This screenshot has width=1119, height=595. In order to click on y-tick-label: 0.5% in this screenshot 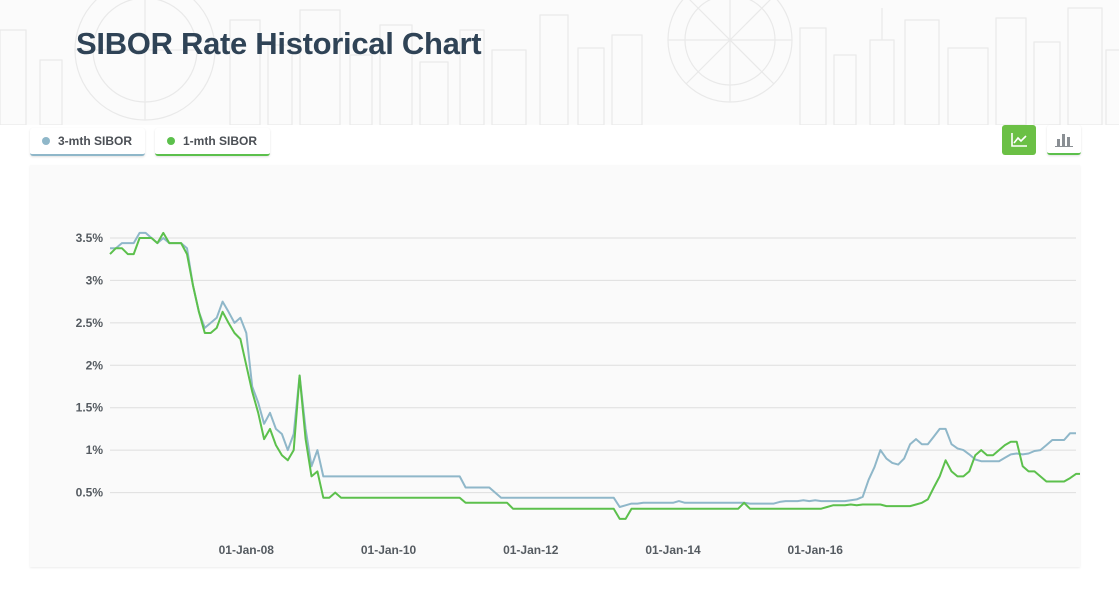, I will do `click(90, 493)`.